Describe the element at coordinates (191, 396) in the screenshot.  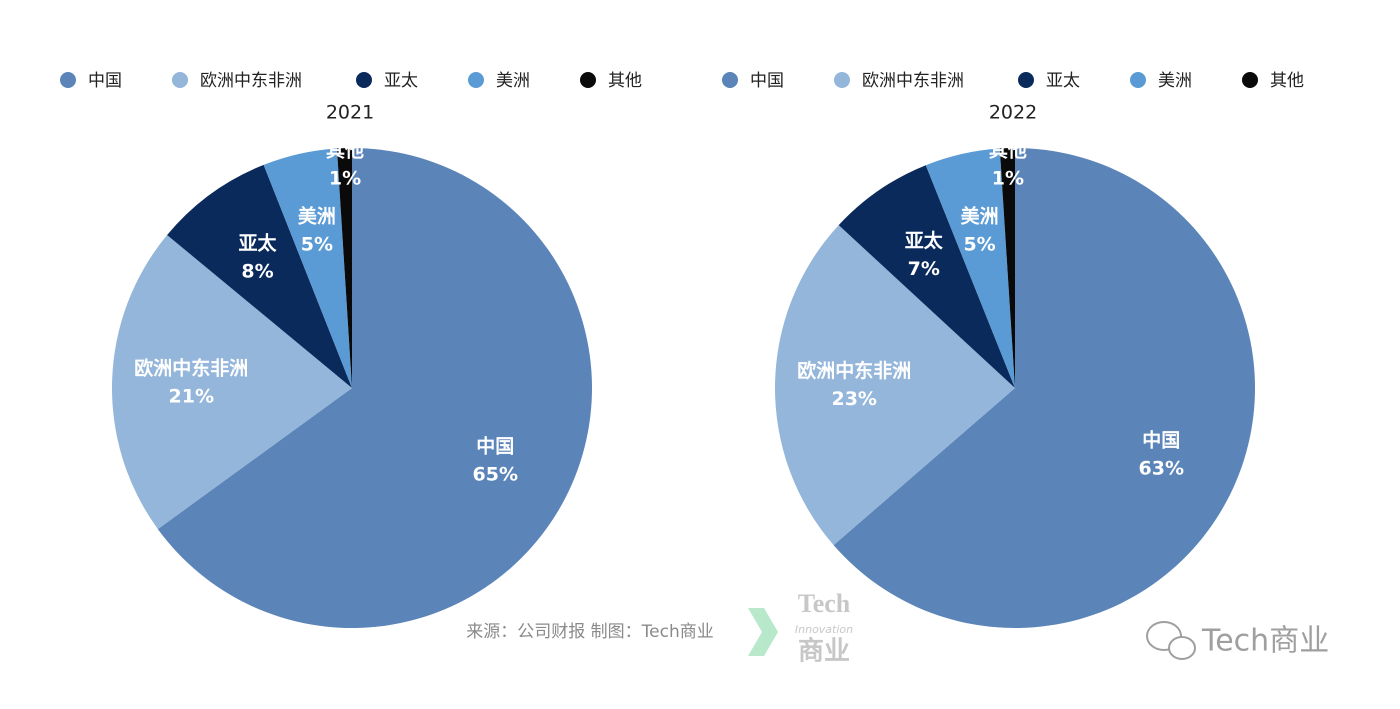
I see `slice-value: 21%` at that location.